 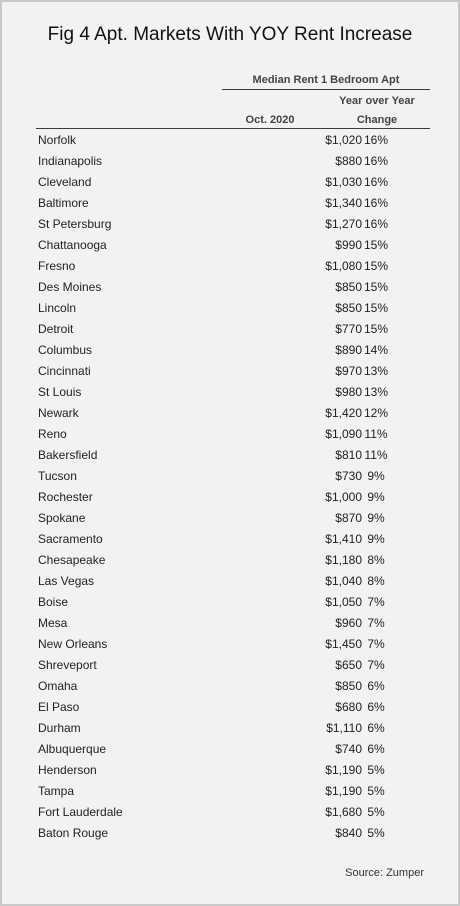 What do you see at coordinates (64, 371) in the screenshot?
I see `city-cell: Cincinnati` at bounding box center [64, 371].